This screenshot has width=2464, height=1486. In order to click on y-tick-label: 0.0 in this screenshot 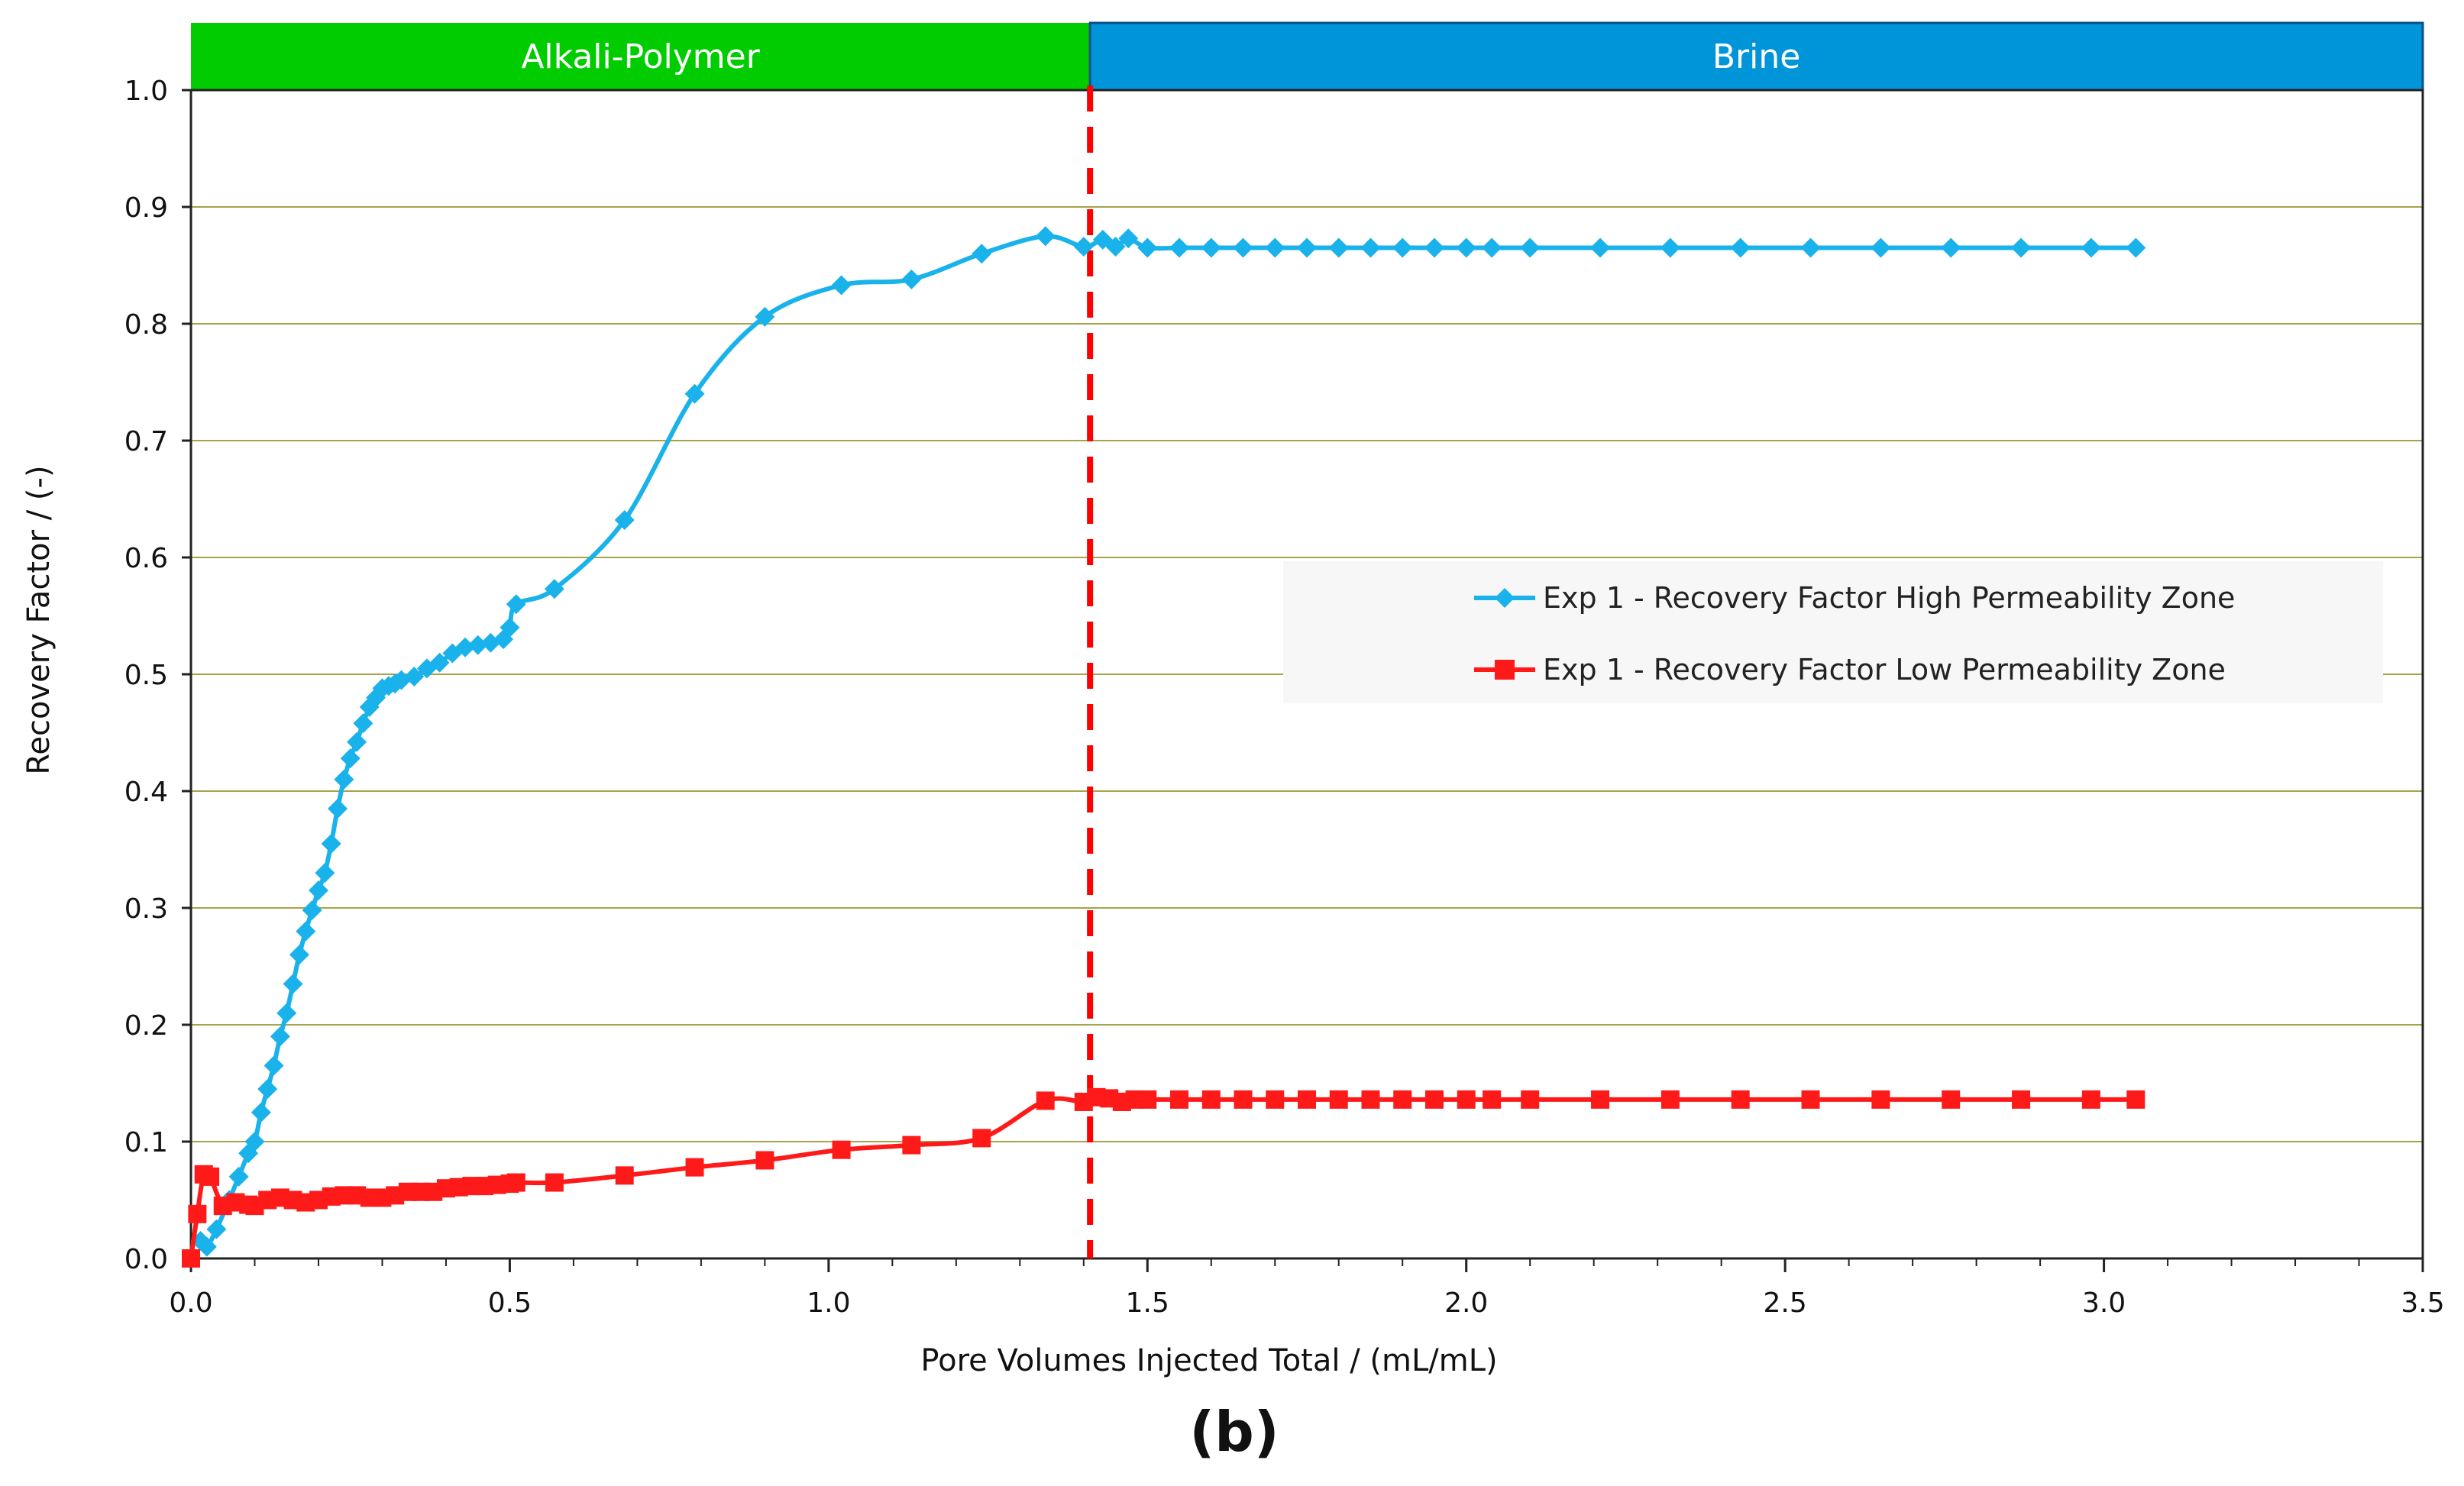, I will do `click(146, 1259)`.